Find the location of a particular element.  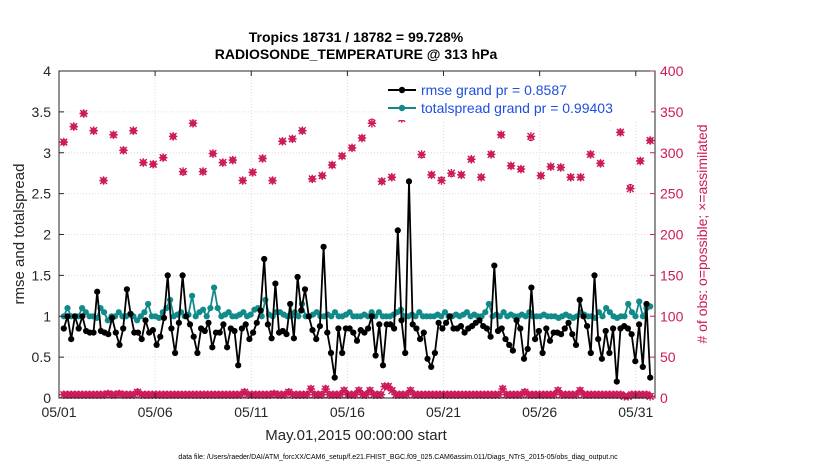

legend-spread-marker is located at coordinates (402, 108).